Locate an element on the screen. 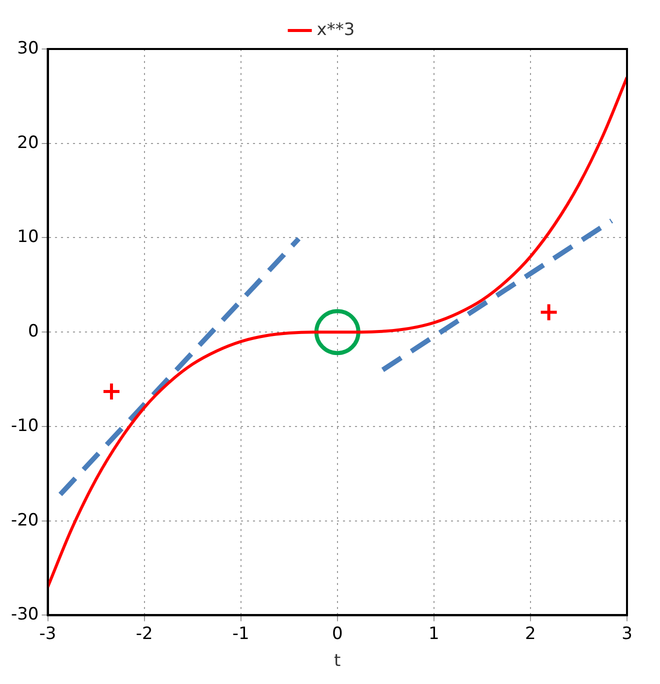  x-tick-label: 3 is located at coordinates (627, 634).